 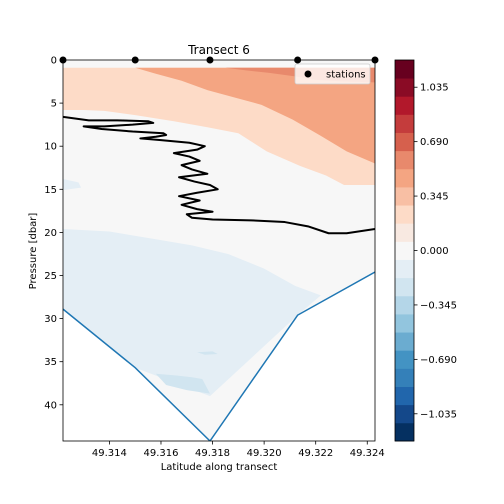 I want to click on colorbar-tick-label-0: 1.035, so click(x=434, y=88).